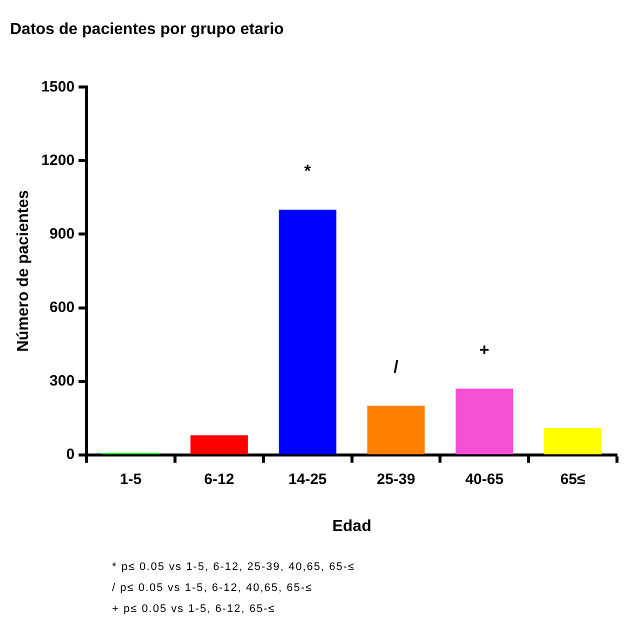 The height and width of the screenshot is (635, 642). Describe the element at coordinates (573, 479) in the screenshot. I see `x-tick-label: 65≤` at that location.